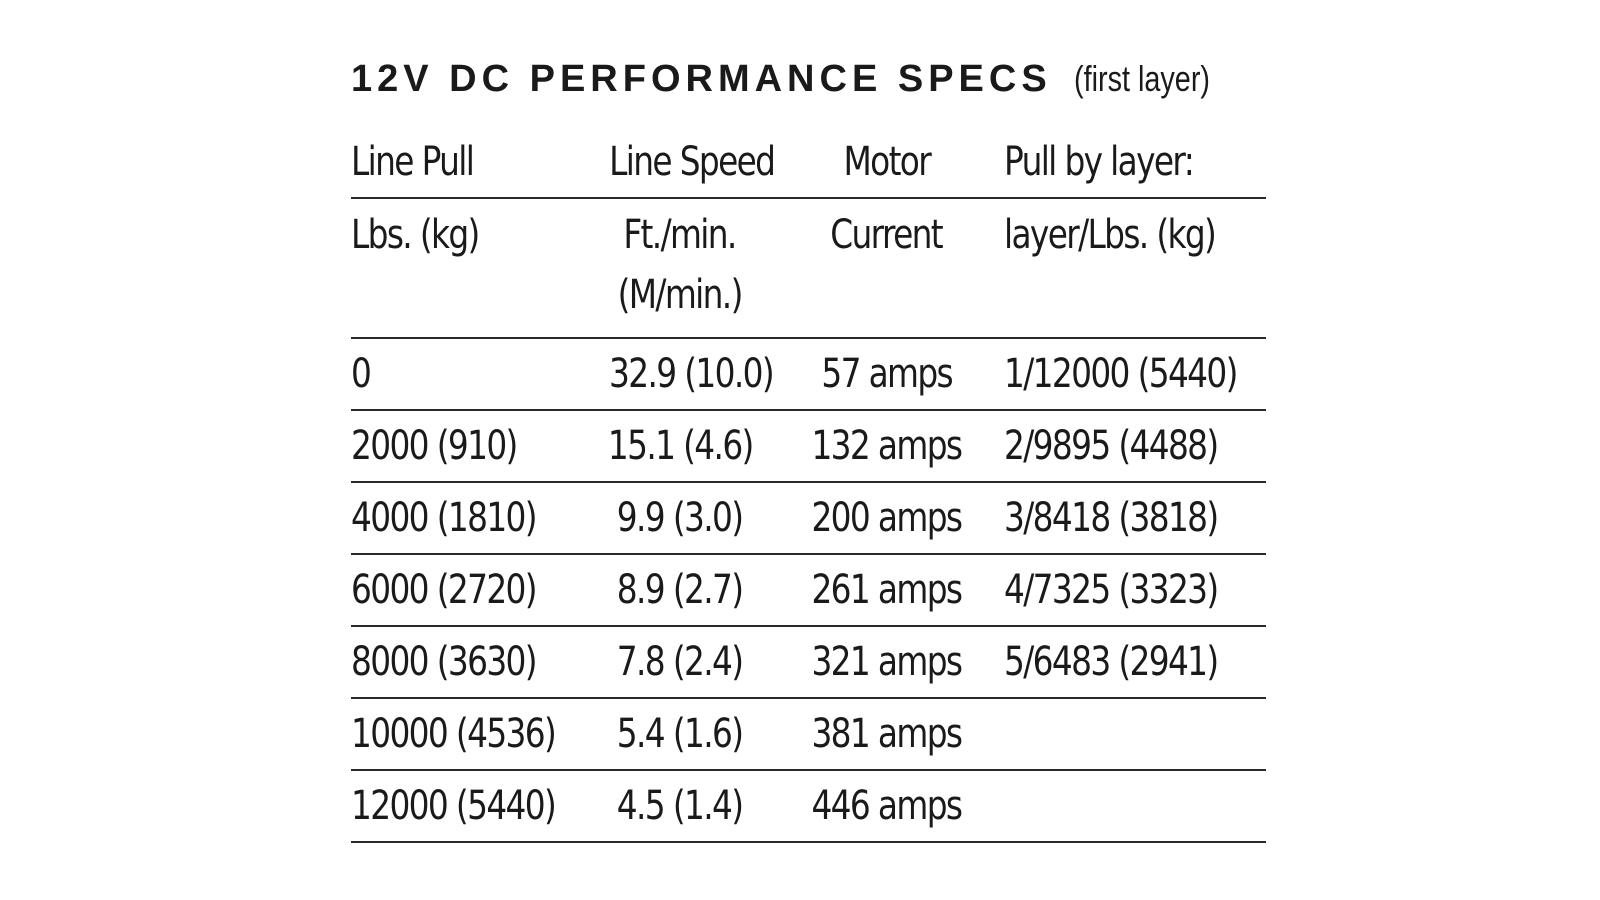 The height and width of the screenshot is (900, 1600). Describe the element at coordinates (680, 806) in the screenshot. I see `cell-line-speed: 4.5 (1.4)` at that location.